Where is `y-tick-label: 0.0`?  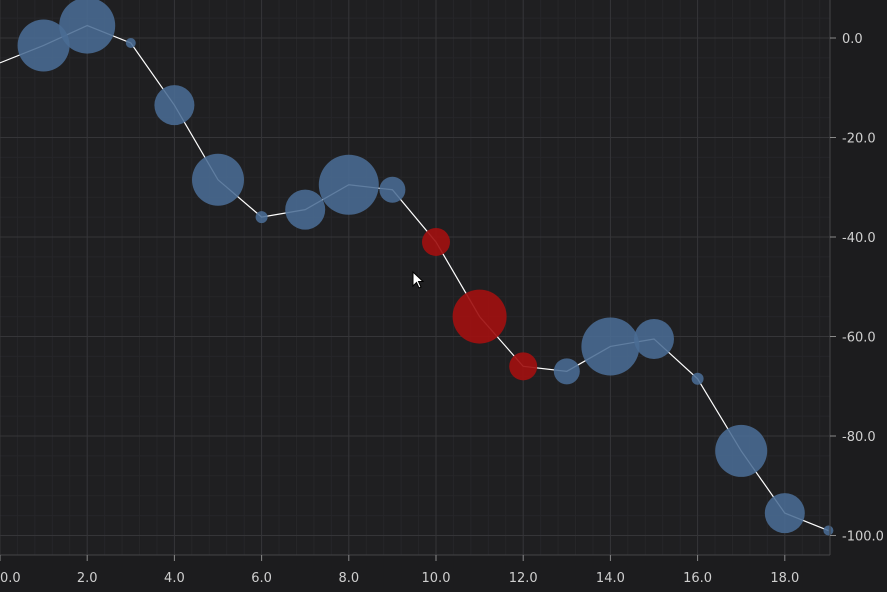
y-tick-label: 0.0 is located at coordinates (852, 39).